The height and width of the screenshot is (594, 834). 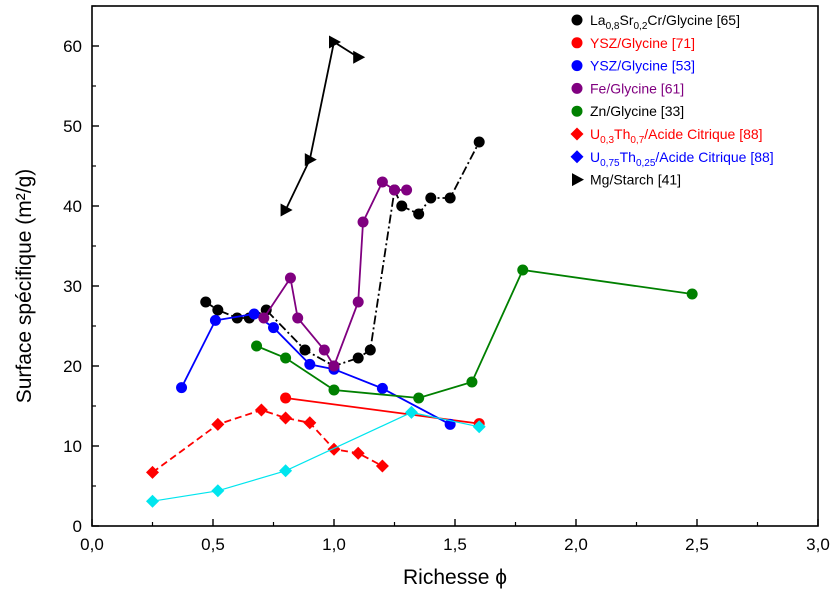 I want to click on legend-entry: U0,3Th0,7/Acide Citrique [88], so click(x=666, y=136).